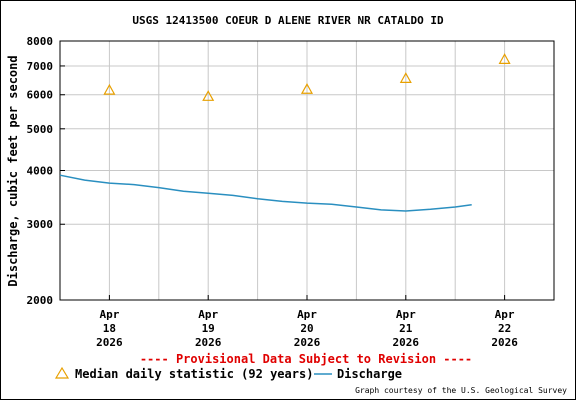 This screenshot has width=576, height=400. What do you see at coordinates (40, 300) in the screenshot?
I see `y-tick-label: 2000` at bounding box center [40, 300].